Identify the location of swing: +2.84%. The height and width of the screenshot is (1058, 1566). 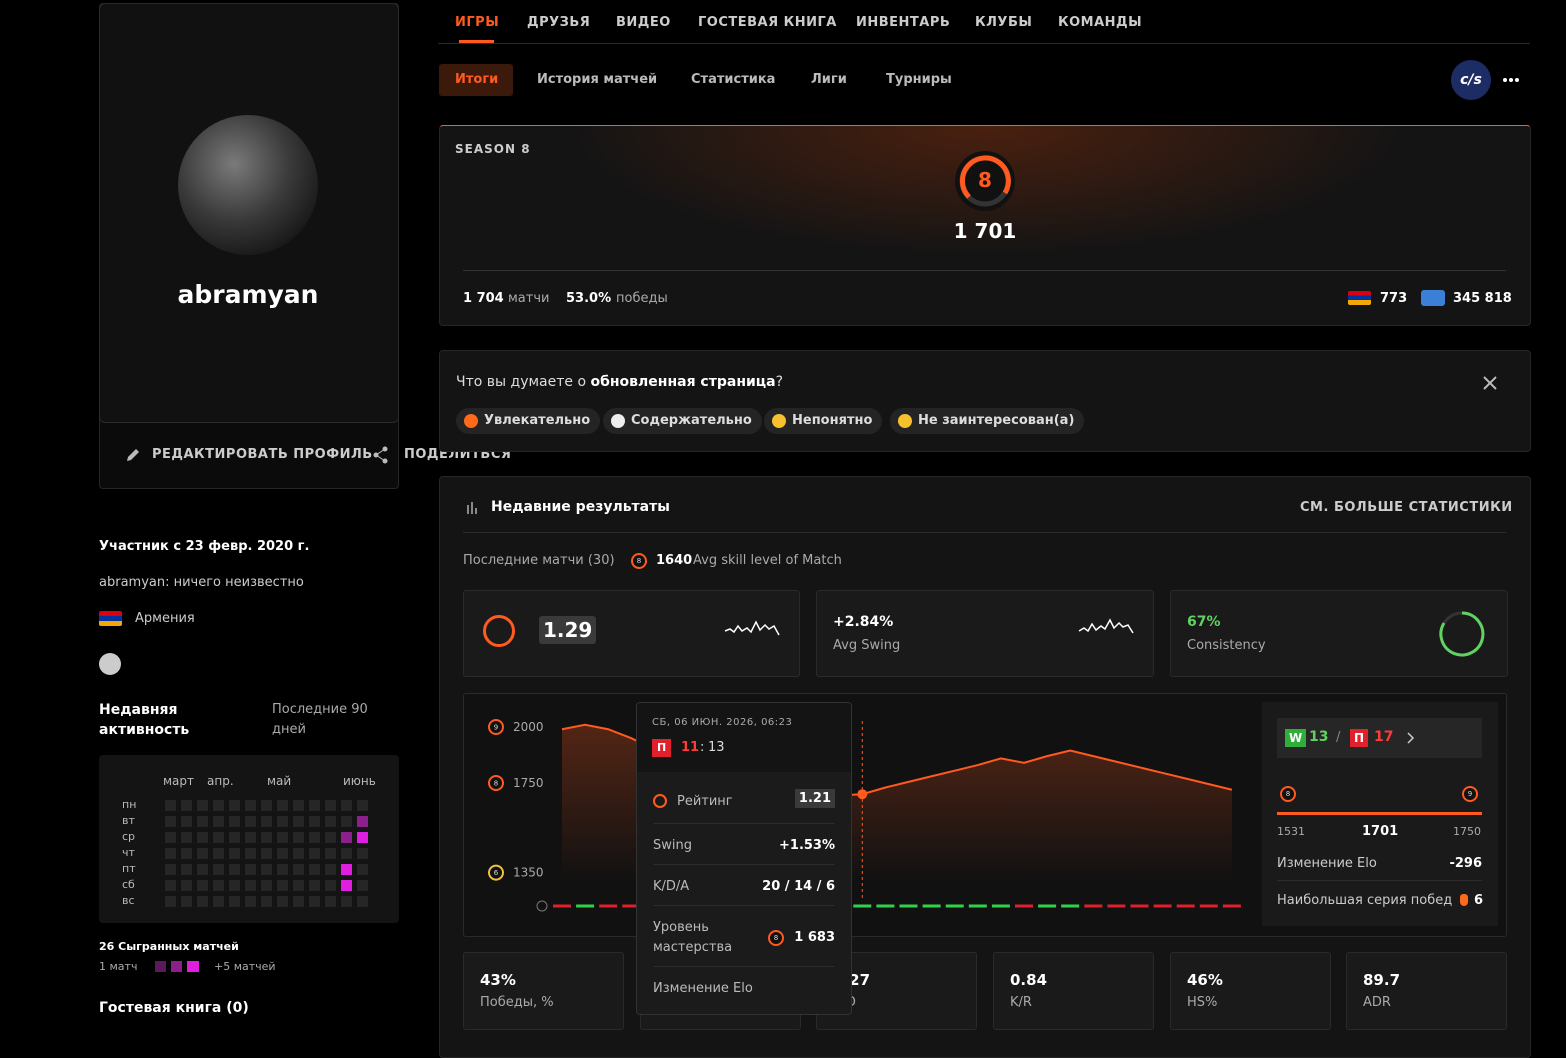
(863, 622).